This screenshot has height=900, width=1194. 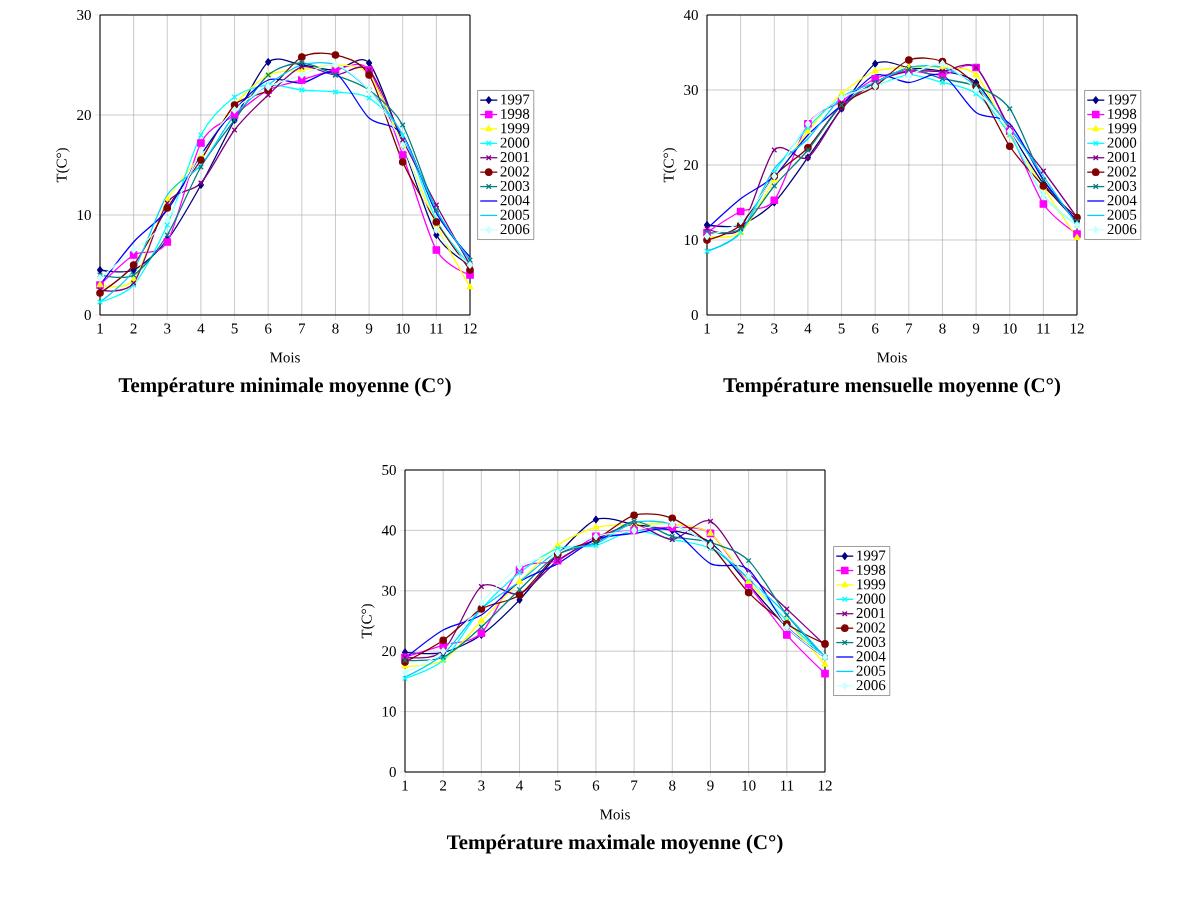 What do you see at coordinates (615, 844) in the screenshot?
I see `text: Température maximale moyenne (C°)` at bounding box center [615, 844].